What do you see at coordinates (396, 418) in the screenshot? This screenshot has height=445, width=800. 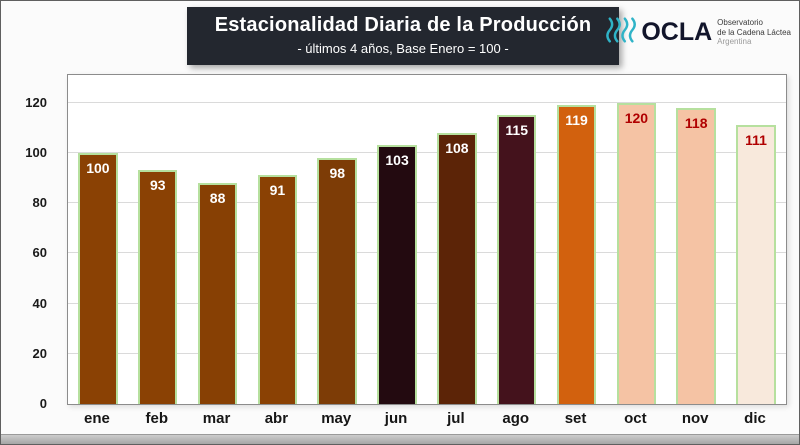 I see `x-tick-label: jun` at bounding box center [396, 418].